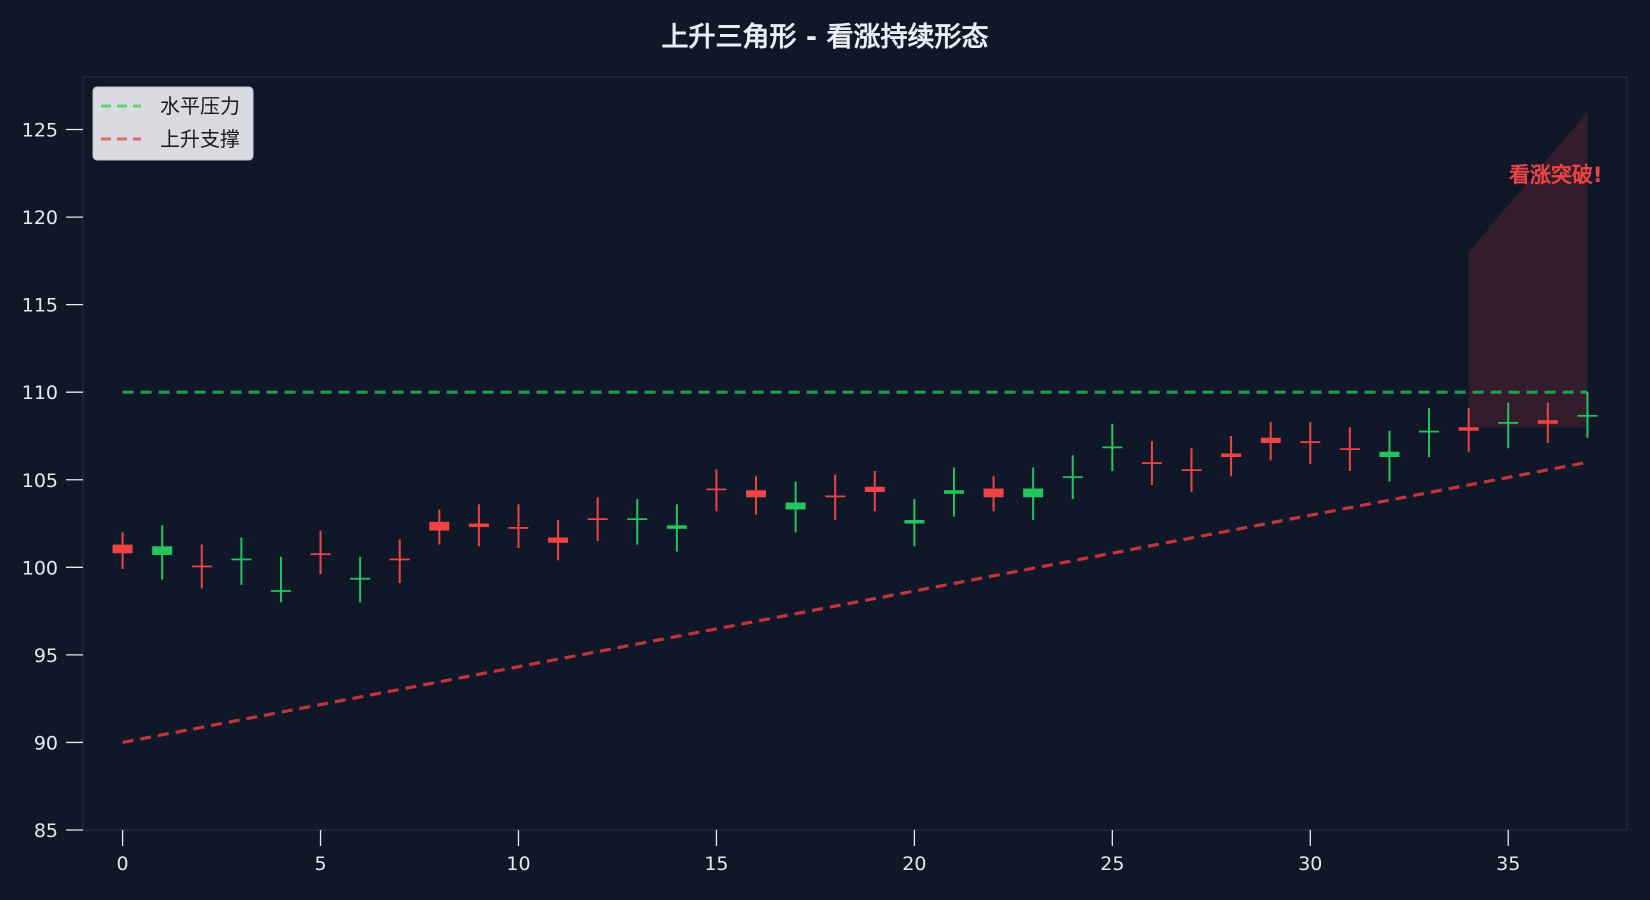 This screenshot has height=900, width=1650. Describe the element at coordinates (123, 864) in the screenshot. I see `x-tick-label: 0` at that location.